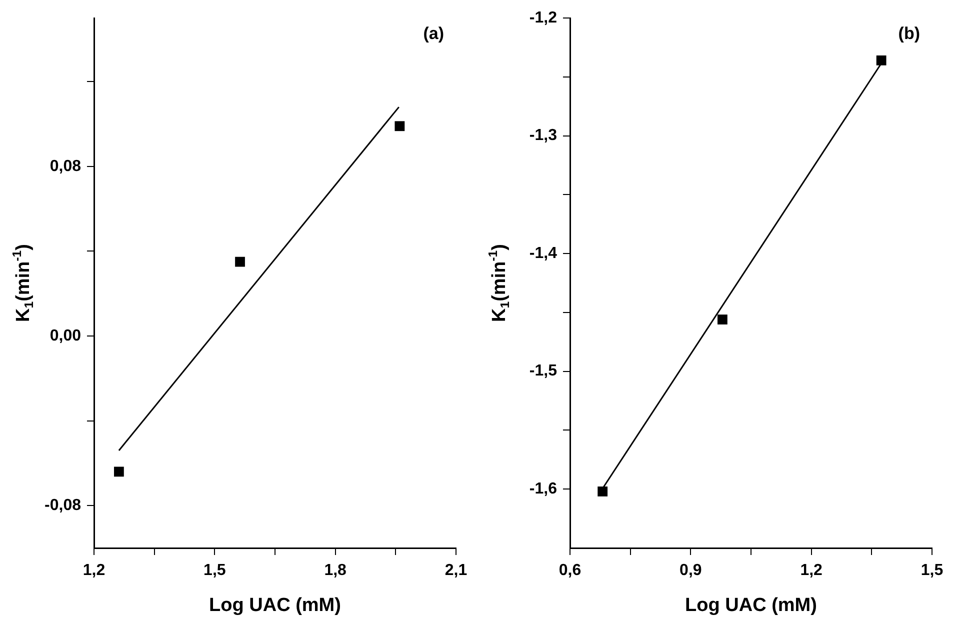  I want to click on y-tick-label: -1,6, so click(543, 489).